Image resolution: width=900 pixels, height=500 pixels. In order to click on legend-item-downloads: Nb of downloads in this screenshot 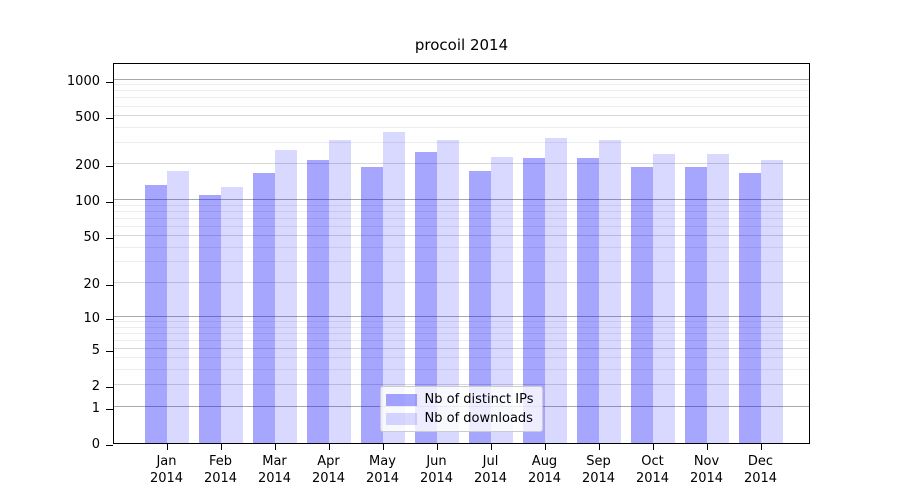, I will do `click(459, 418)`.